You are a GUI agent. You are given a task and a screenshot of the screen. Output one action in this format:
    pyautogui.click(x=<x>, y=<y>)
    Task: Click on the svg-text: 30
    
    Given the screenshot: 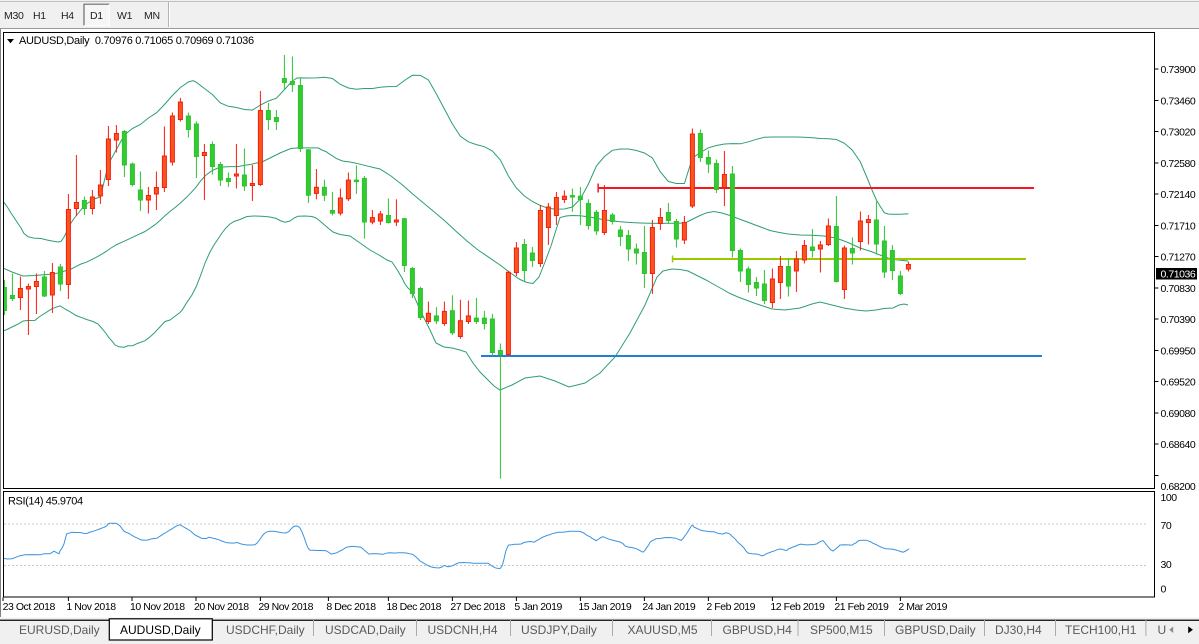 What is the action you would take?
    pyautogui.click(x=1166, y=565)
    